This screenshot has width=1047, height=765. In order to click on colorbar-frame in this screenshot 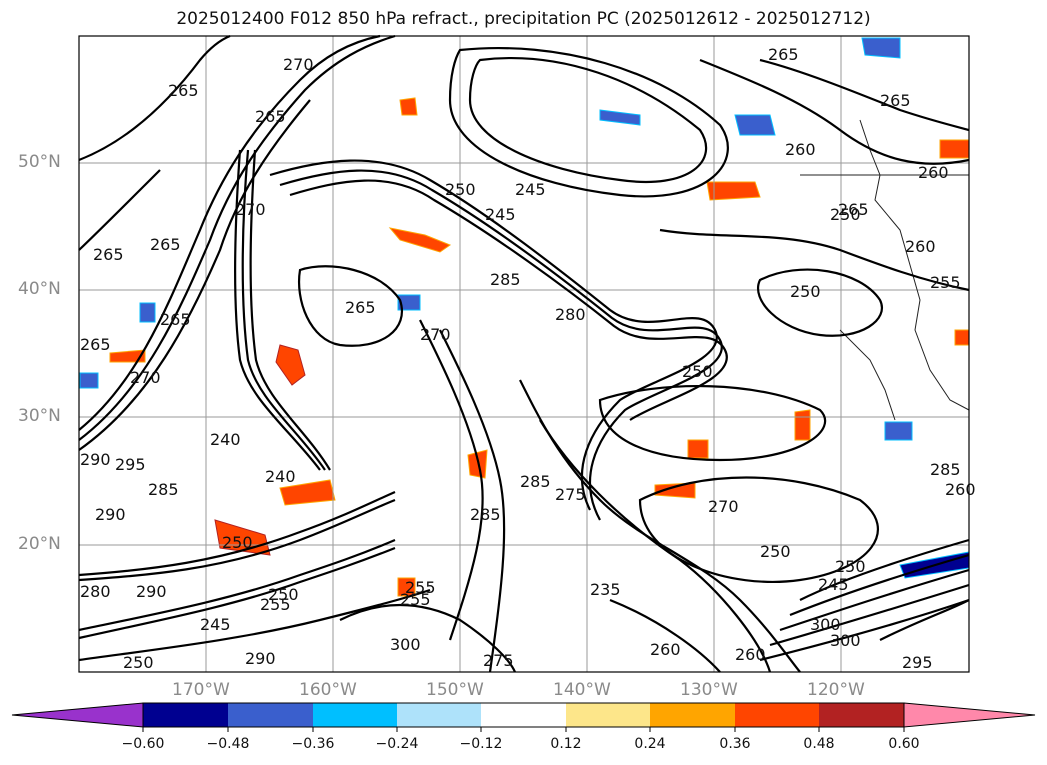, I will do `click(523, 715)`.